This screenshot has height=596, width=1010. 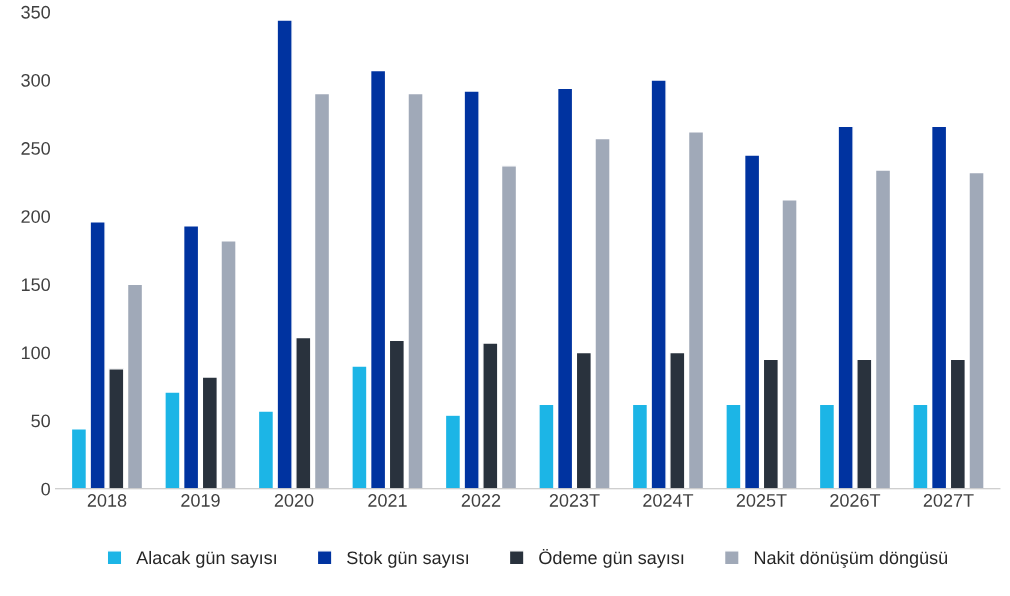 What do you see at coordinates (206, 559) in the screenshot?
I see `legend-label: Alacak gün sayısı` at bounding box center [206, 559].